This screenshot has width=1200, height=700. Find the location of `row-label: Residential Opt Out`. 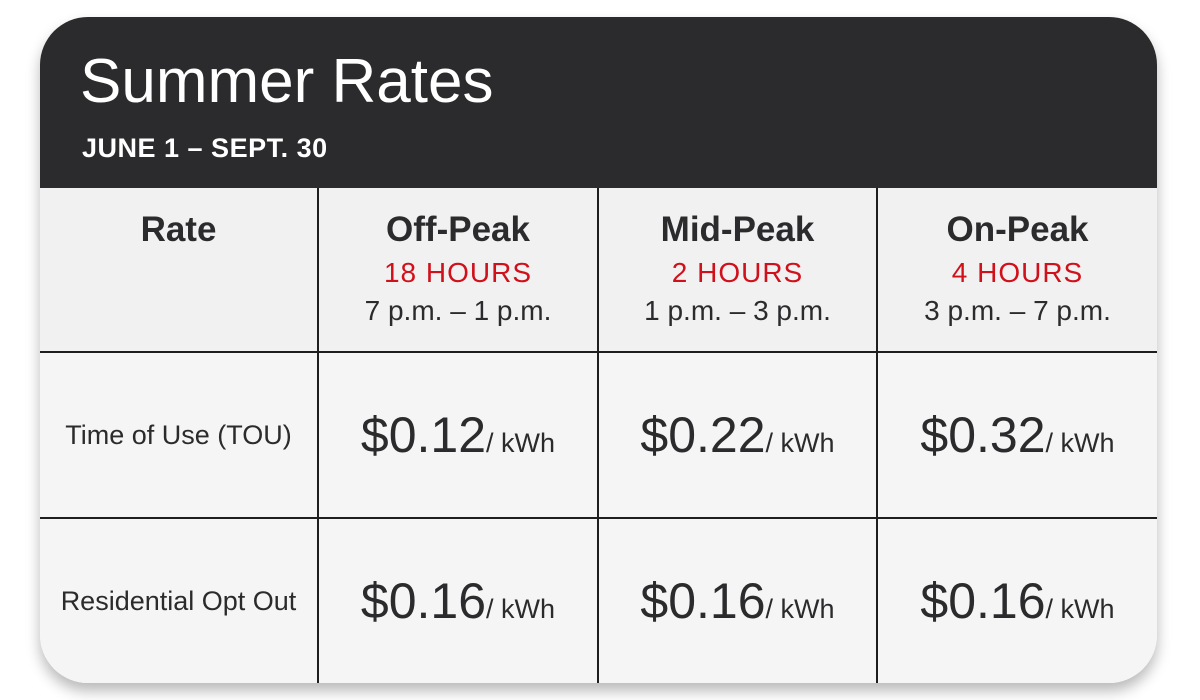

row-label: Residential Opt Out is located at coordinates (178, 601).